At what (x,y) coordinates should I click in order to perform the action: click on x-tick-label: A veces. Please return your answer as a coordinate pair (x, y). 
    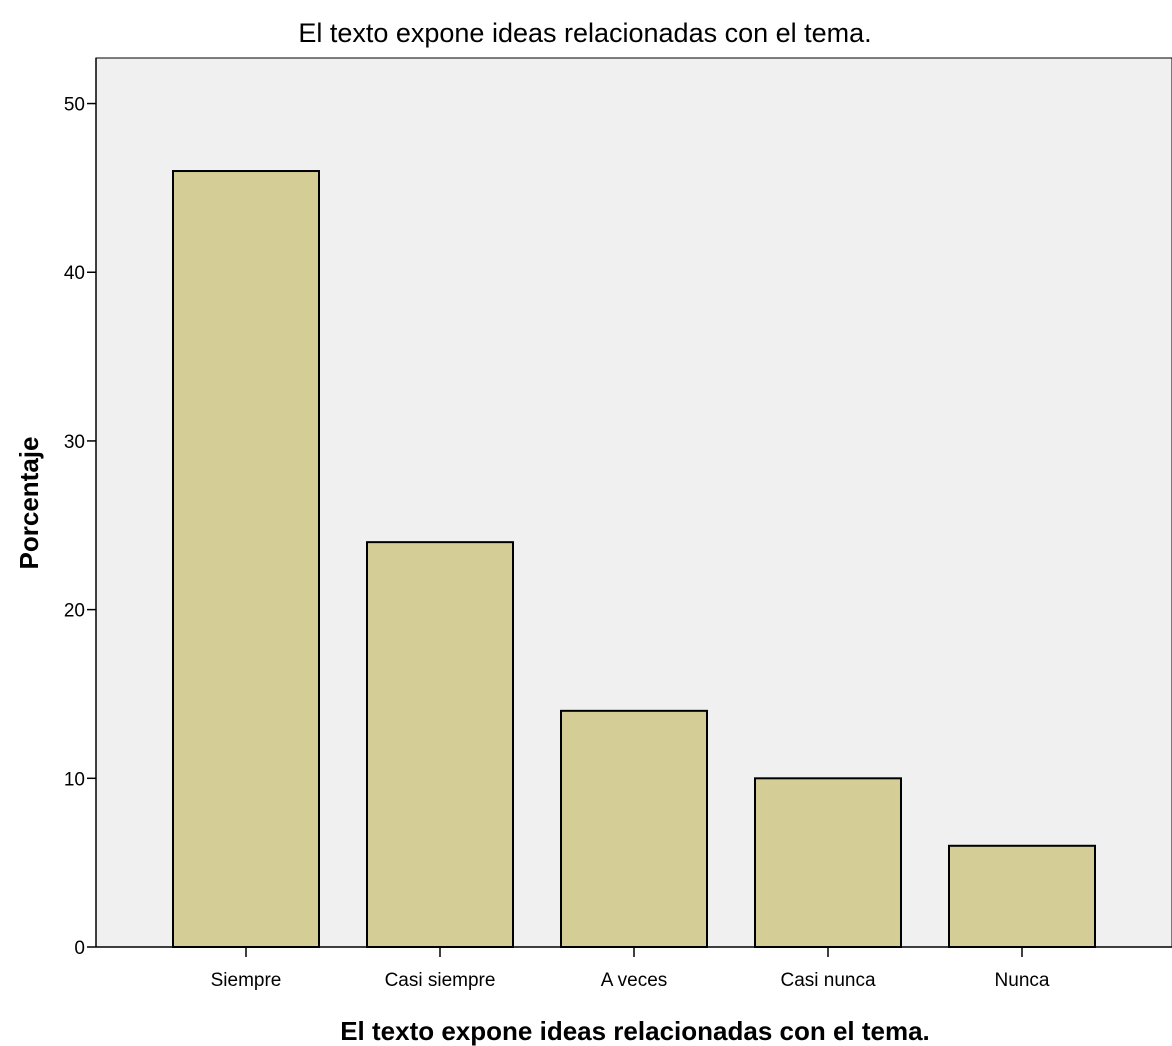
    Looking at the image, I should click on (634, 980).